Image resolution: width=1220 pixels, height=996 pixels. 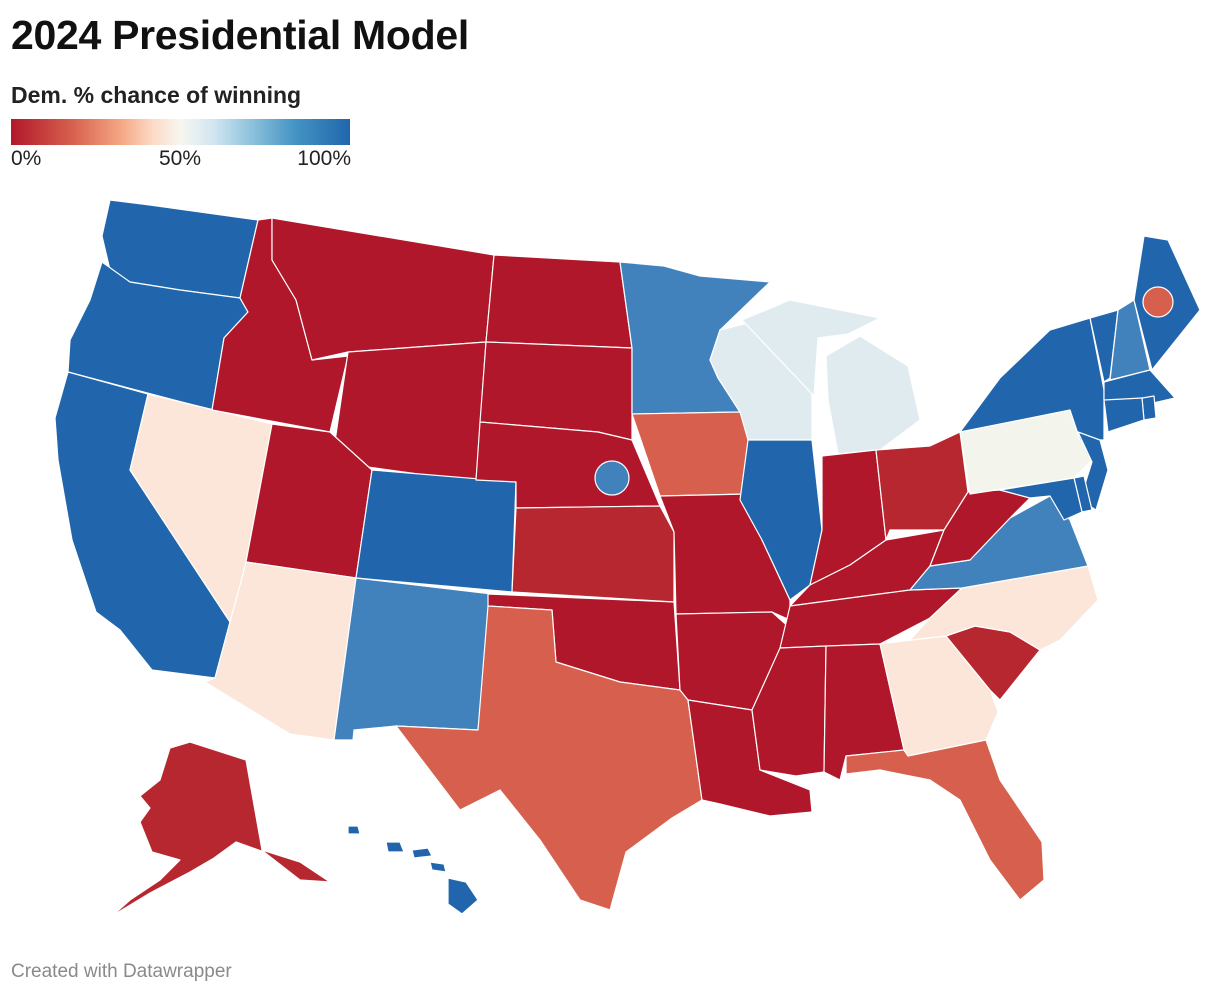 I want to click on legend-tick-max: 100%, so click(x=324, y=158).